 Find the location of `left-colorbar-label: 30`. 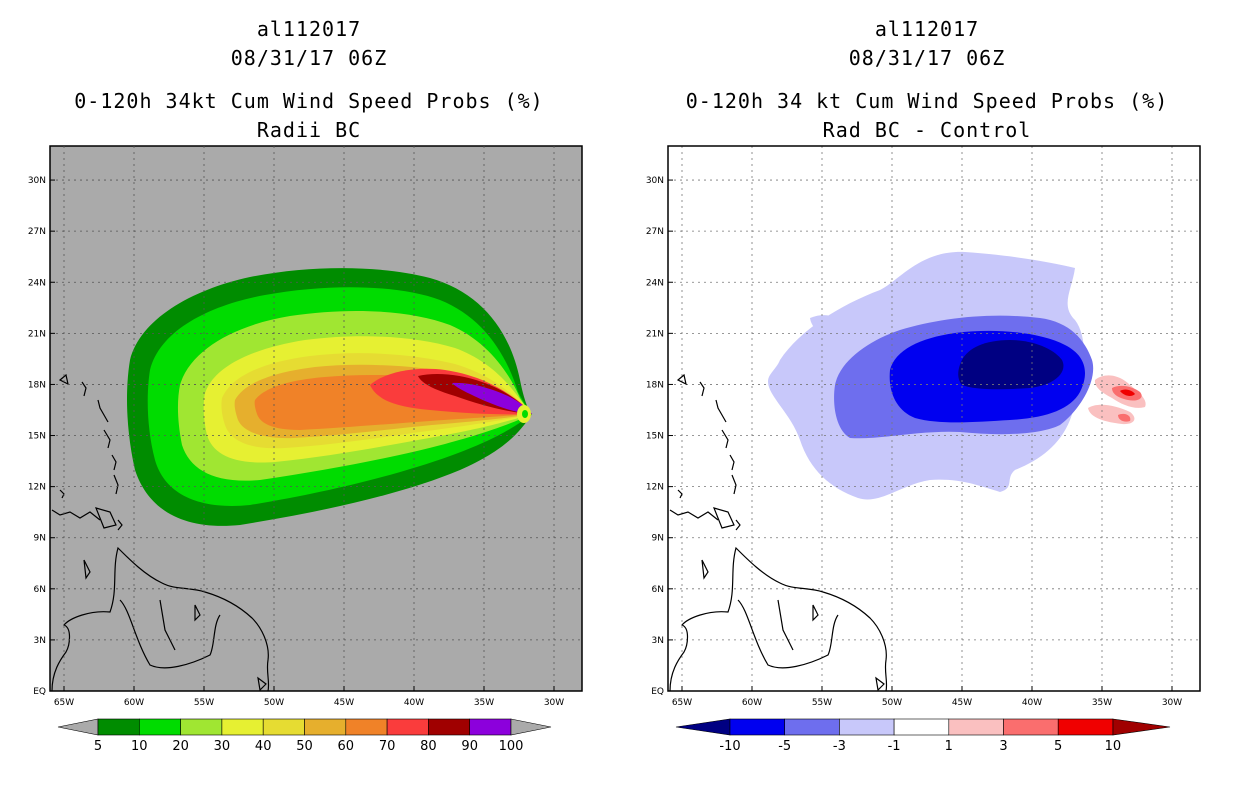

left-colorbar-label: 30 is located at coordinates (222, 746).